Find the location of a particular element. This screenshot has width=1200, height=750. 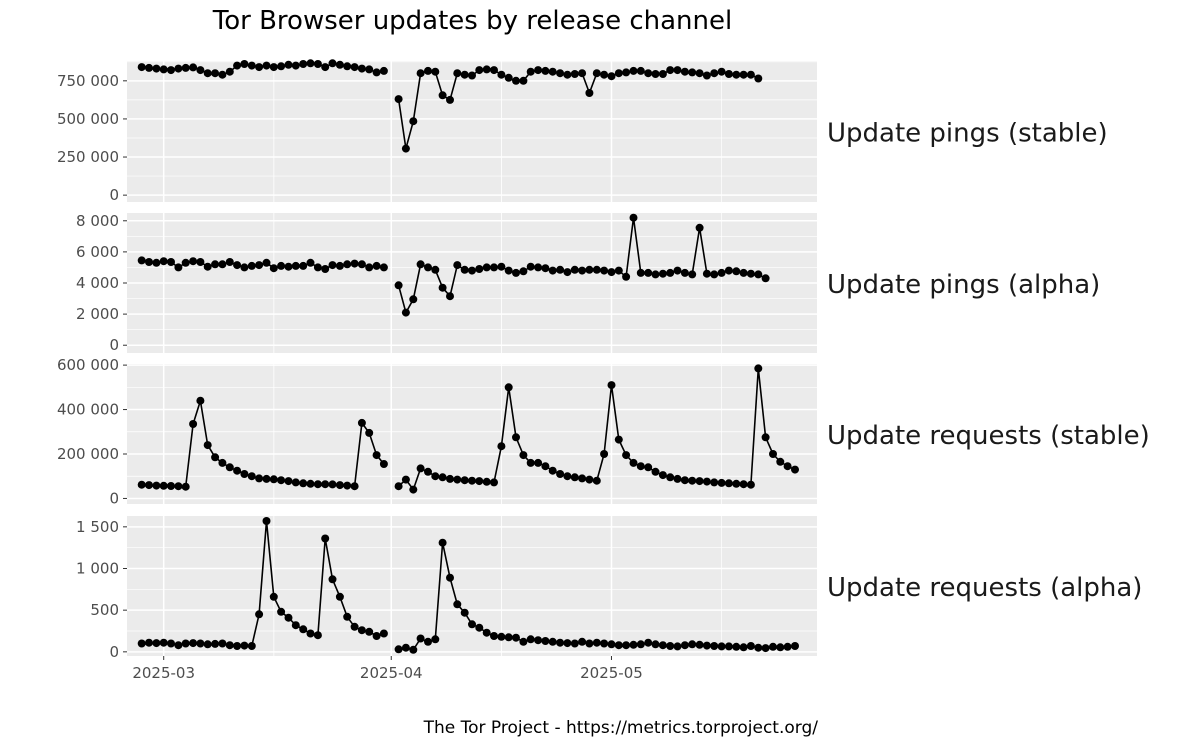

y-tick-label: 6 000 is located at coordinates (97, 252).